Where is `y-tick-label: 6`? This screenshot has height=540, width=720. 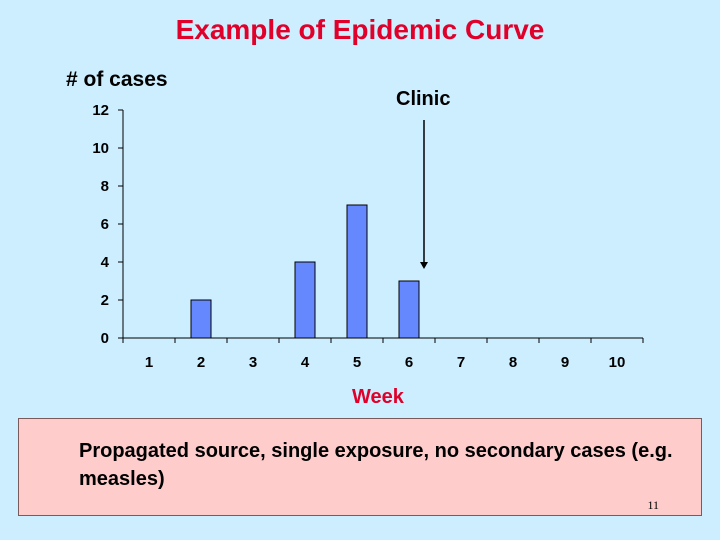 y-tick-label: 6 is located at coordinates (105, 224).